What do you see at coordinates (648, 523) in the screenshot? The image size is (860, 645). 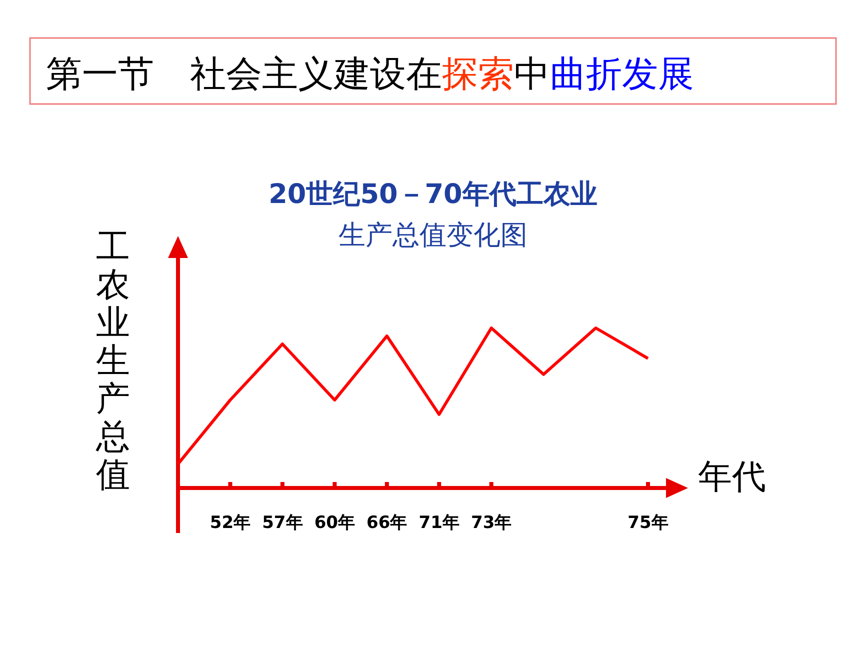 I see `x-tick-label: 75年` at bounding box center [648, 523].